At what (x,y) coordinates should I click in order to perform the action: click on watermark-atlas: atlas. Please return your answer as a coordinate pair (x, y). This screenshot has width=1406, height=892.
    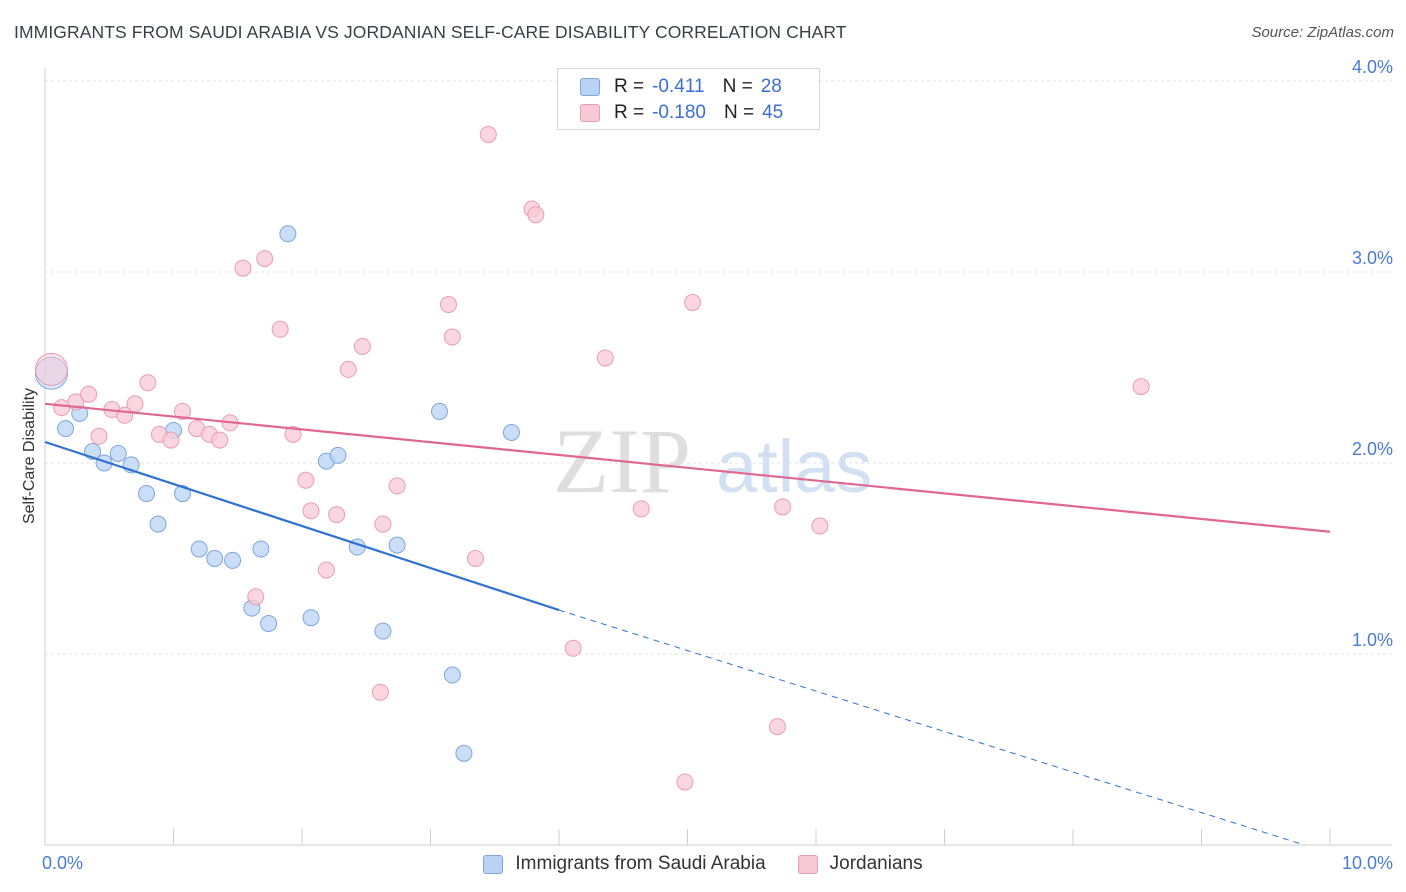
    Looking at the image, I should click on (794, 466).